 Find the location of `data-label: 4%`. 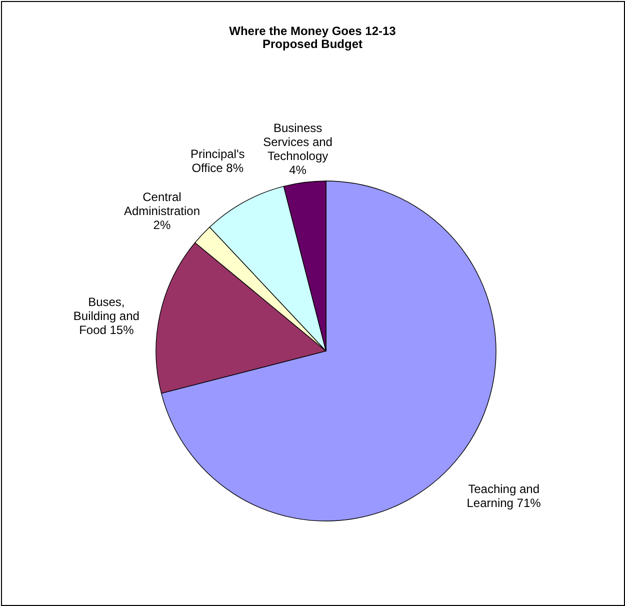

data-label: 4% is located at coordinates (298, 169).